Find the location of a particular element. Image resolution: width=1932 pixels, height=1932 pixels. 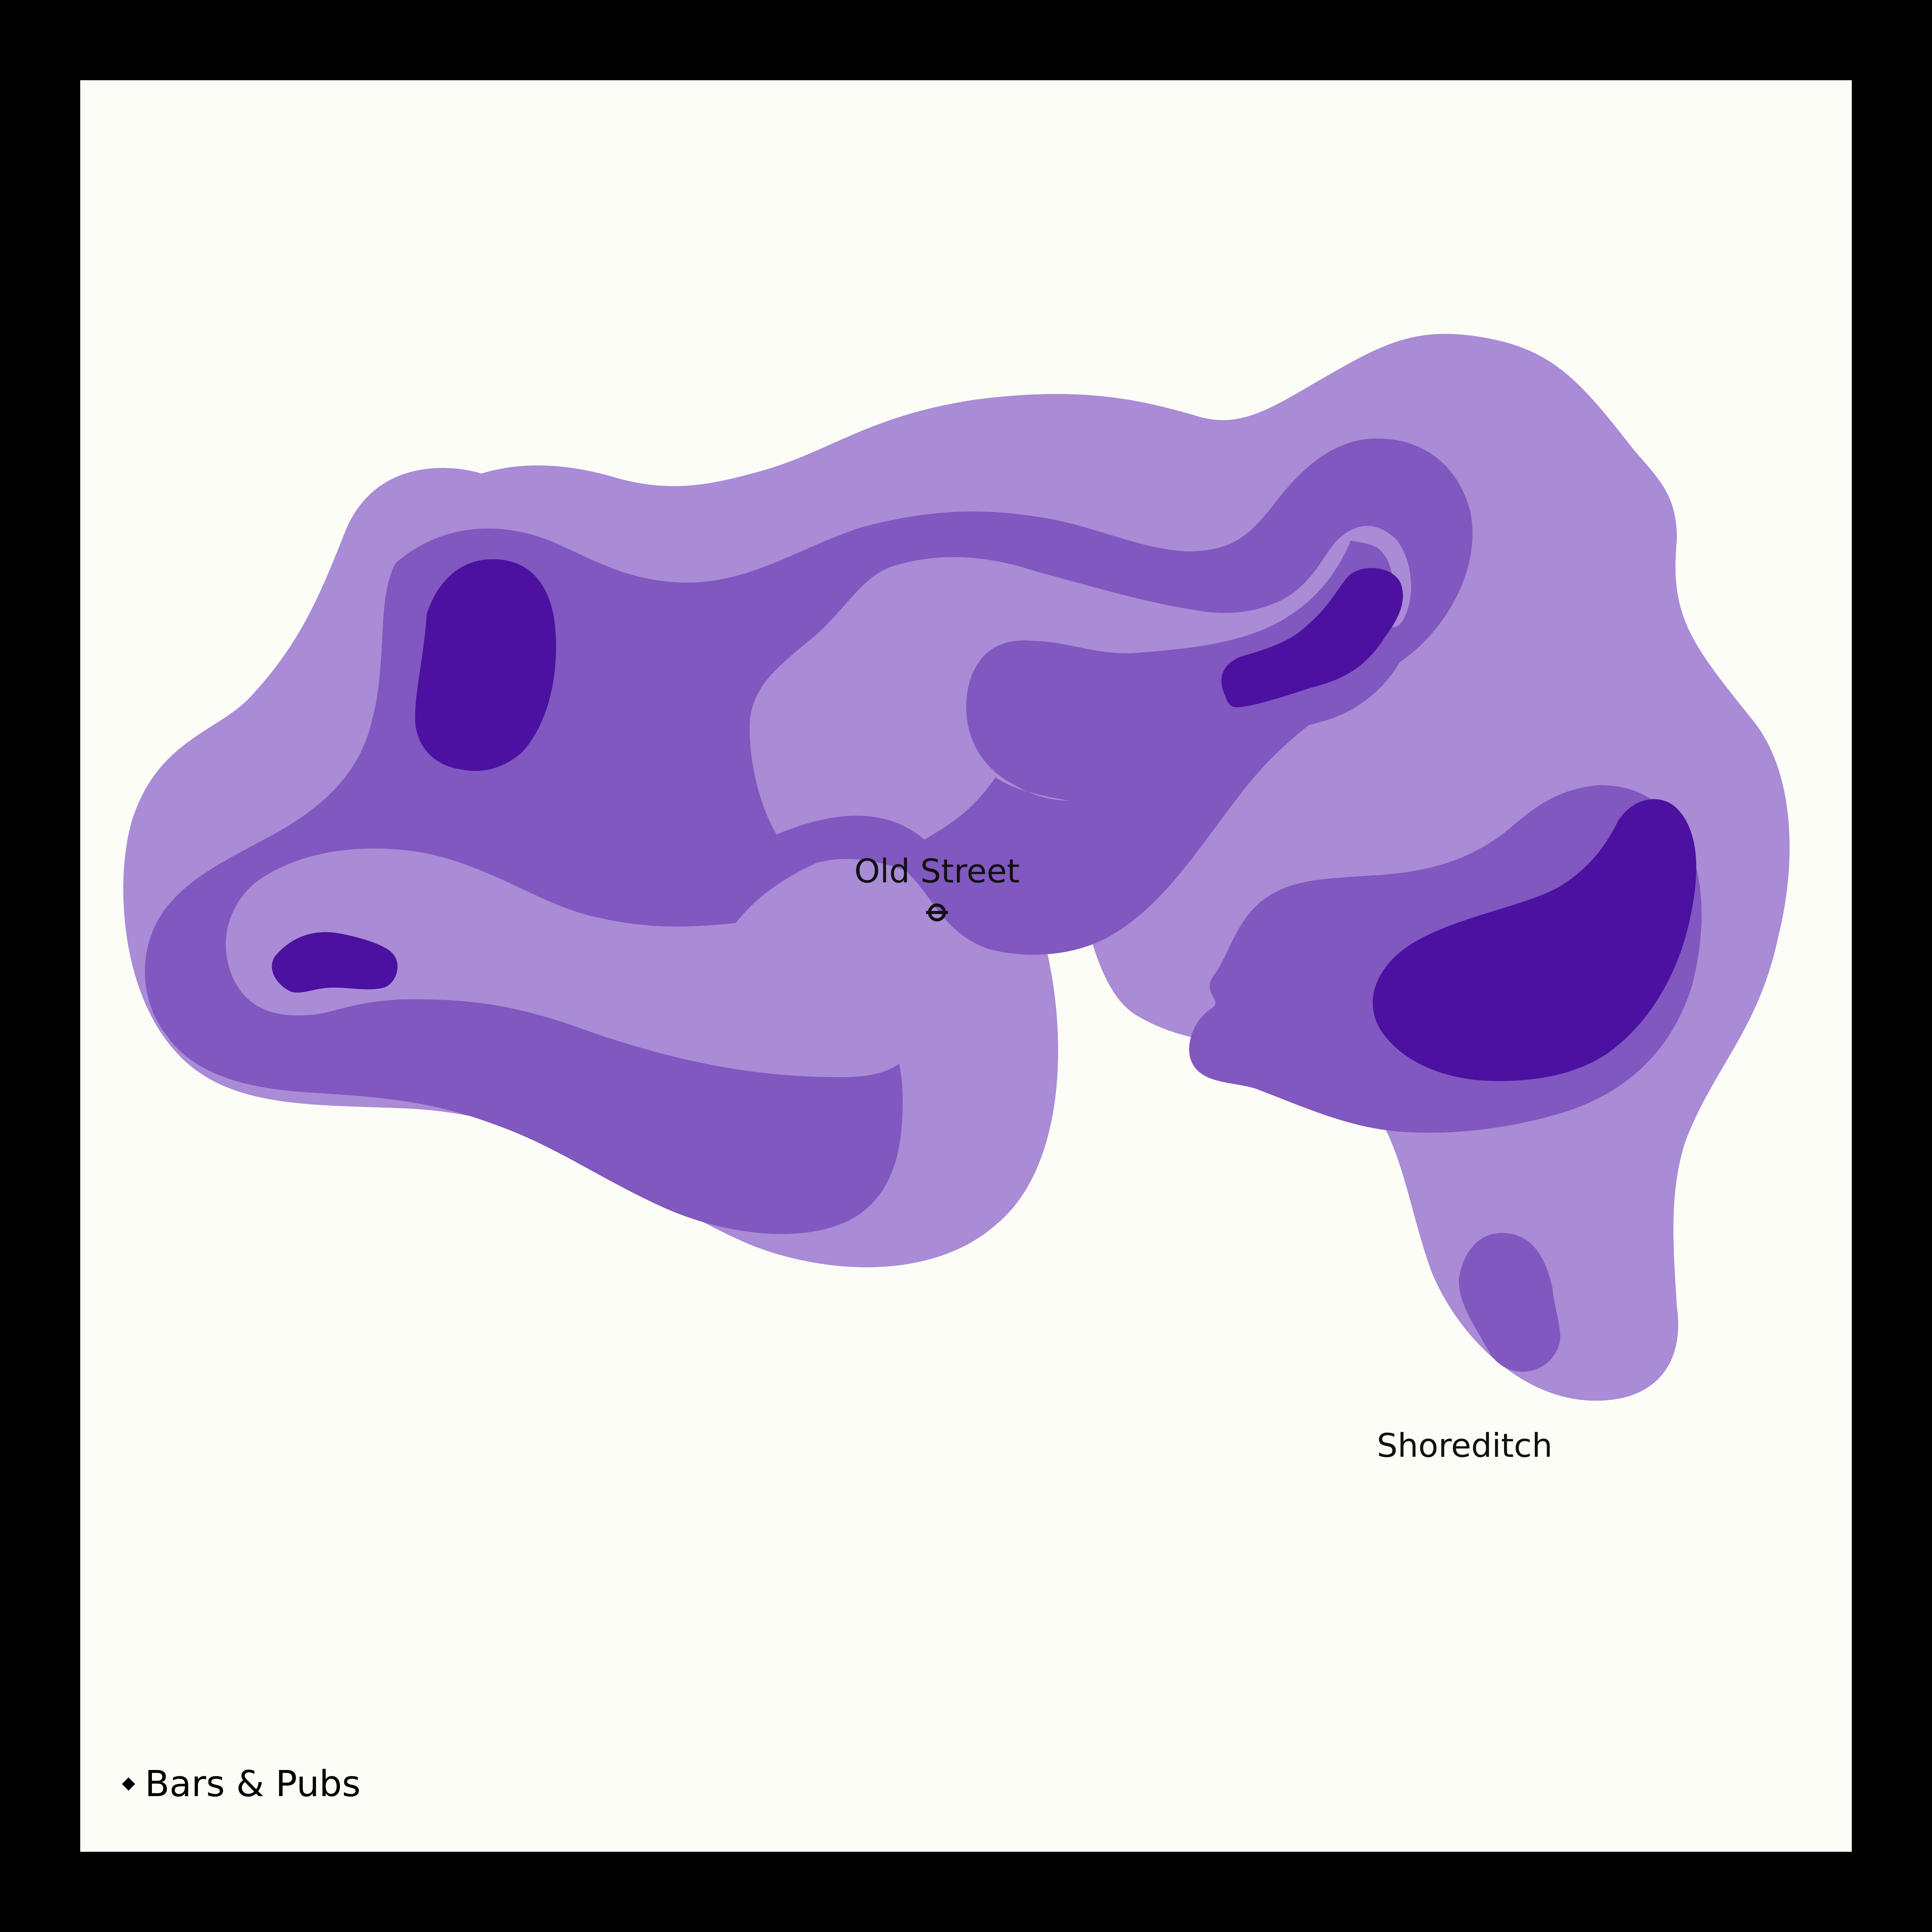

density-mid-bridge-under-station is located at coordinates (855, 852).